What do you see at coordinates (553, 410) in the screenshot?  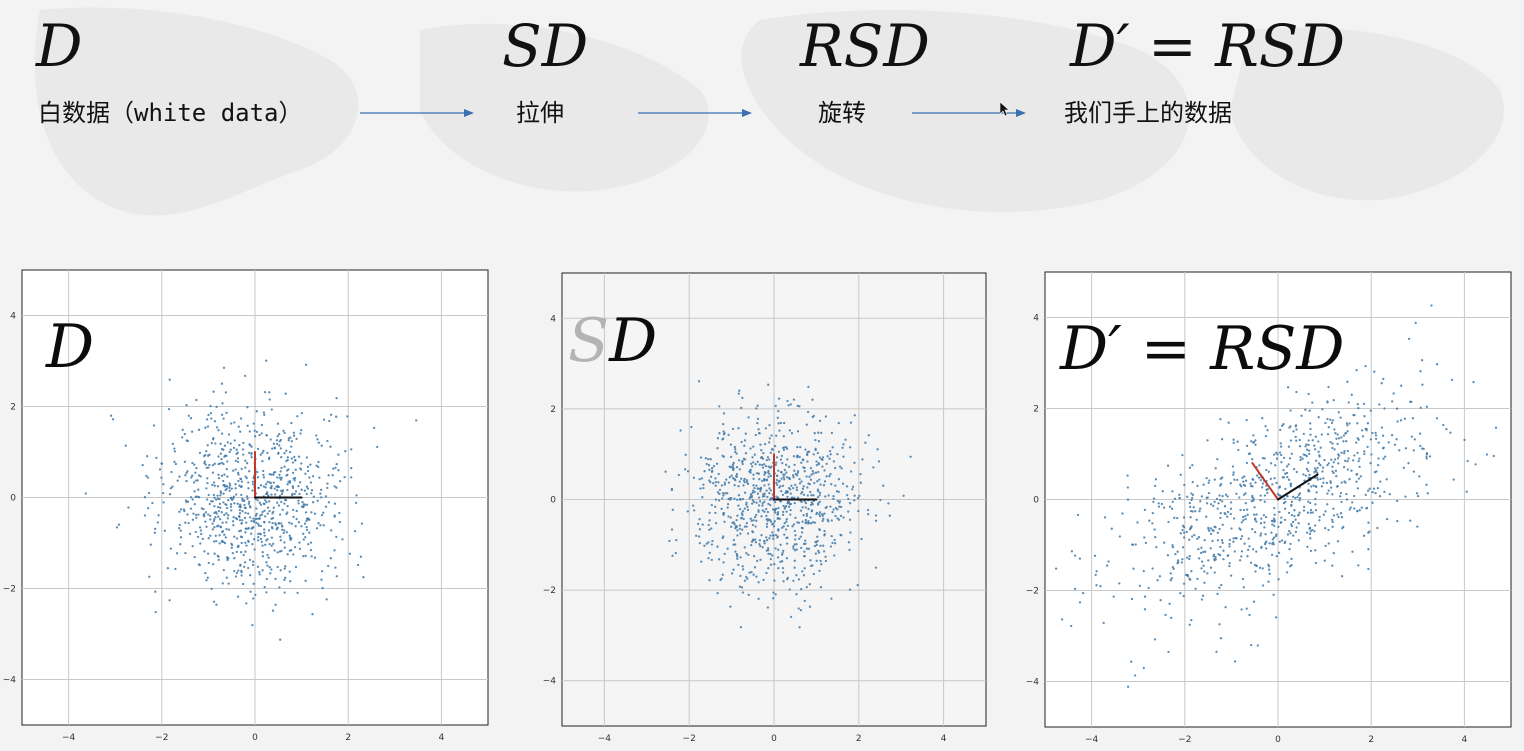 I see `y-tick-label: 2` at bounding box center [553, 410].